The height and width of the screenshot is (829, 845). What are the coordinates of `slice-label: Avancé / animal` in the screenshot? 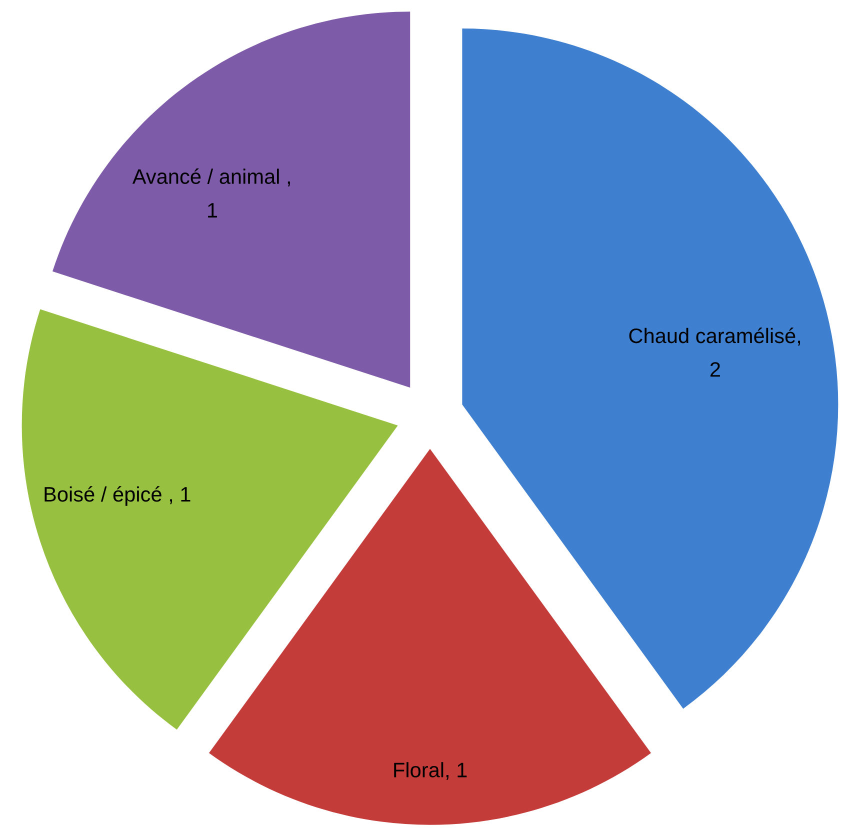 It's located at (205, 176).